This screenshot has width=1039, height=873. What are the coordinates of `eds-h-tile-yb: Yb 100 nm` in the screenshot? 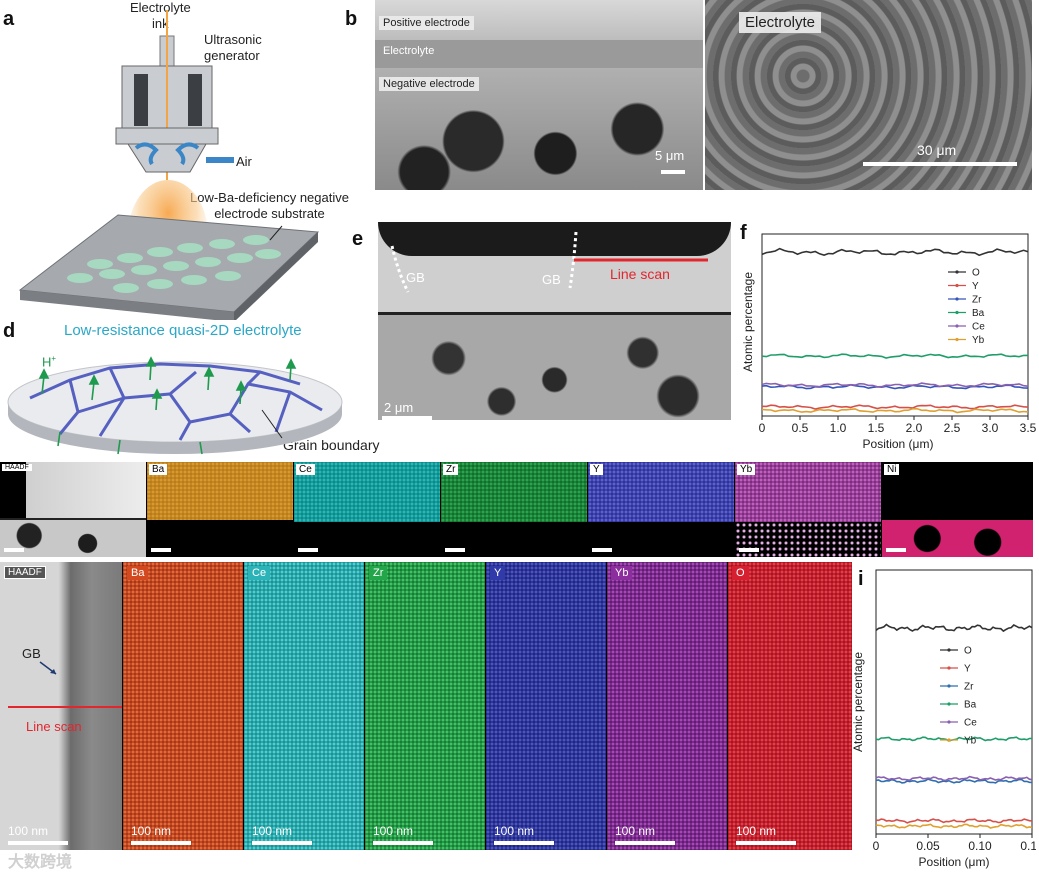 It's located at (667, 706).